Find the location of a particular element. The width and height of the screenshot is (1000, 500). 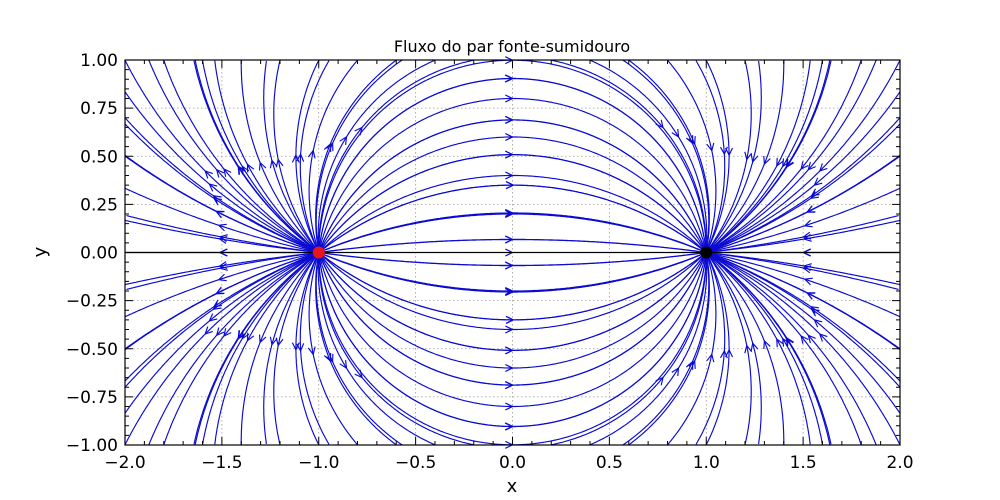

y-tick-label: −1.00 is located at coordinates (92, 446).